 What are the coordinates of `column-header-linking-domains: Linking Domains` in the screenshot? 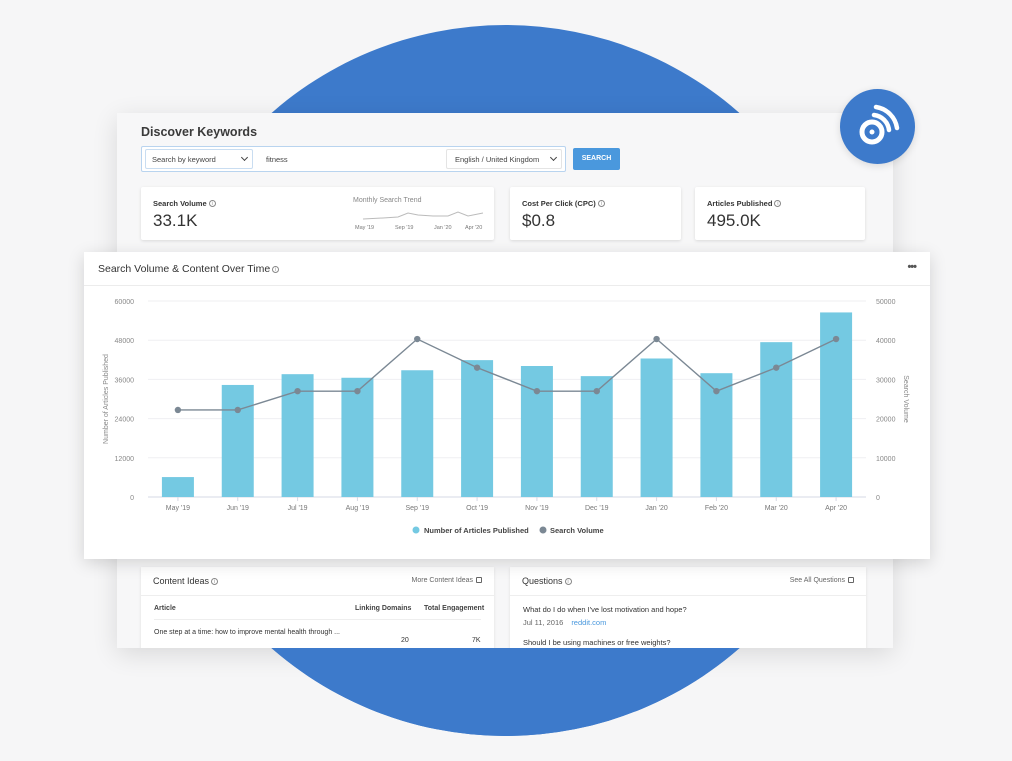 It's located at (383, 608).